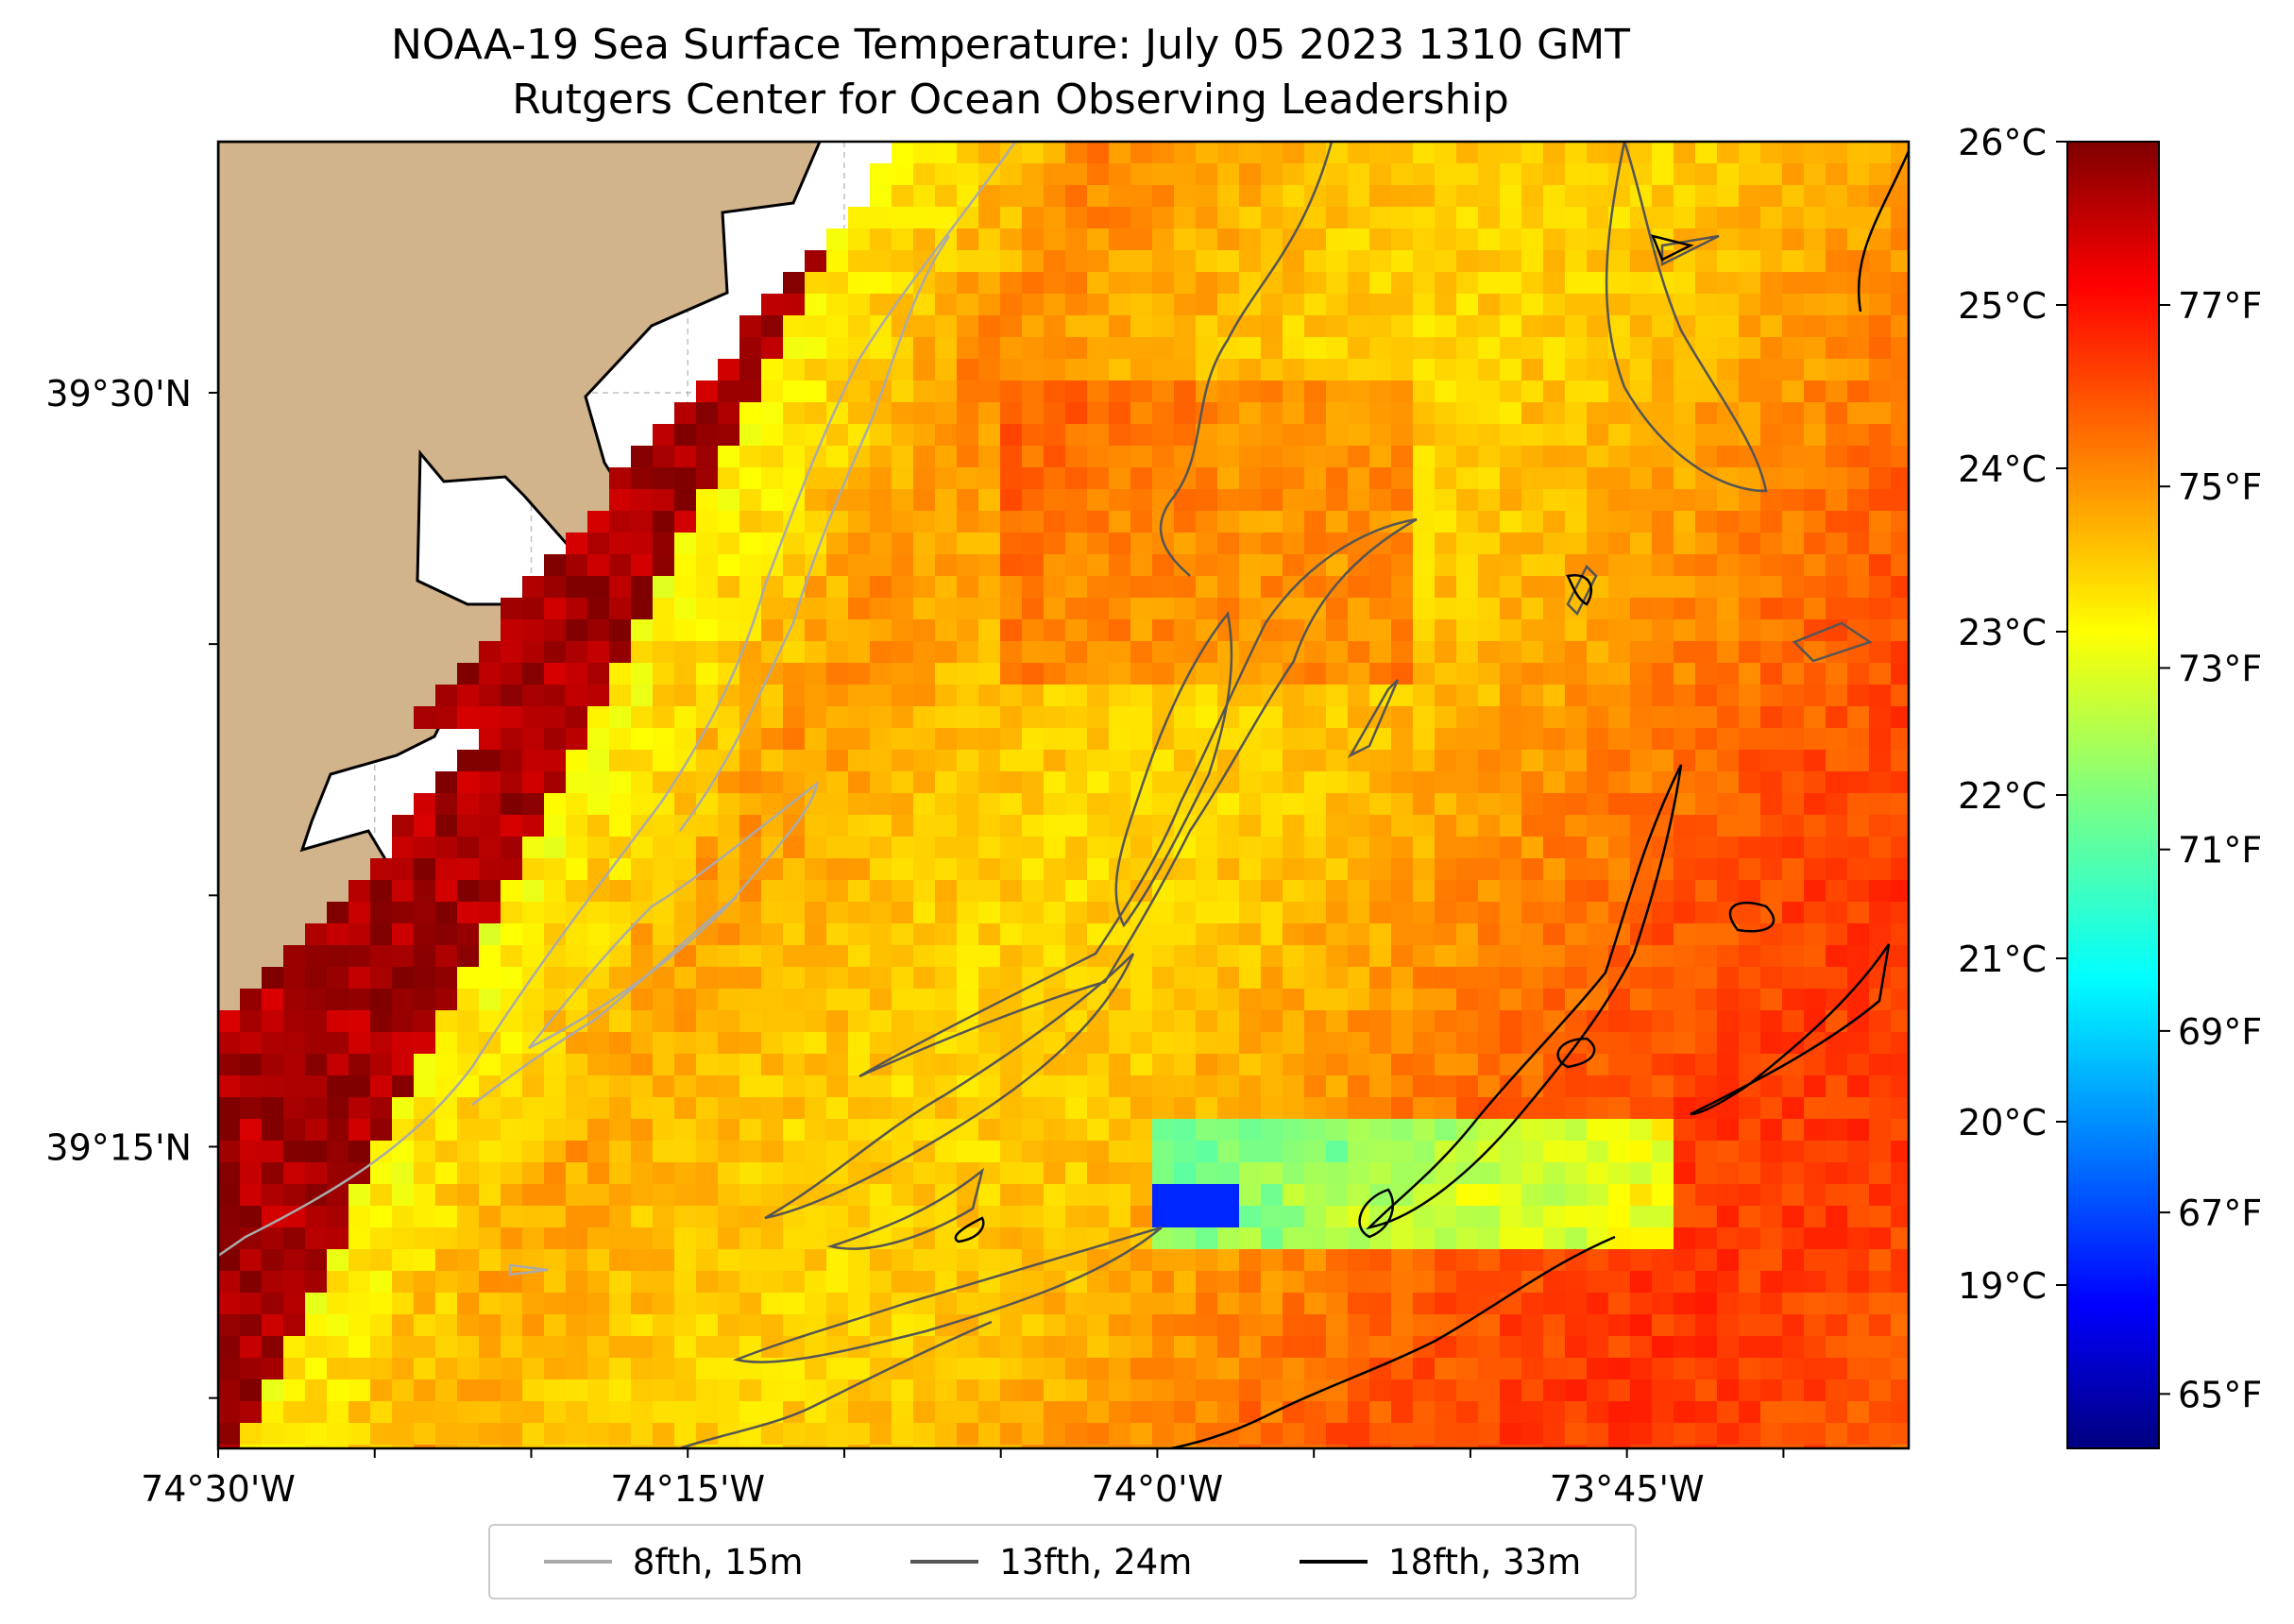  What do you see at coordinates (118, 393) in the screenshot?
I see `lat-tick-label: 39°30'N` at bounding box center [118, 393].